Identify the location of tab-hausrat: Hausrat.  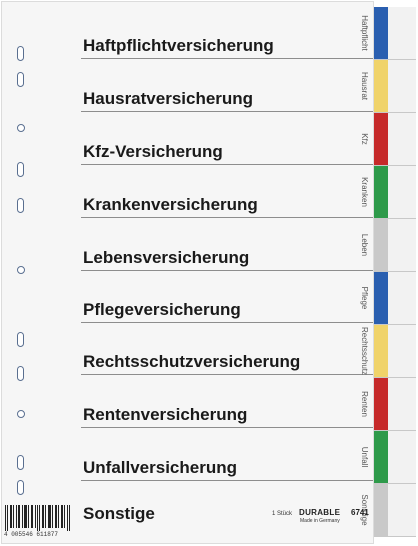
(388, 86).